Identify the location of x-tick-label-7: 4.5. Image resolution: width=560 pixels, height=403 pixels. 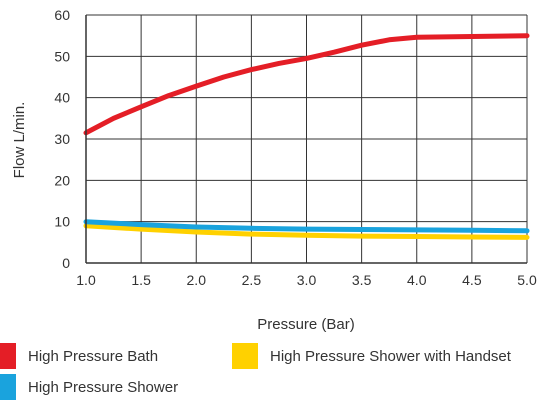
(472, 280).